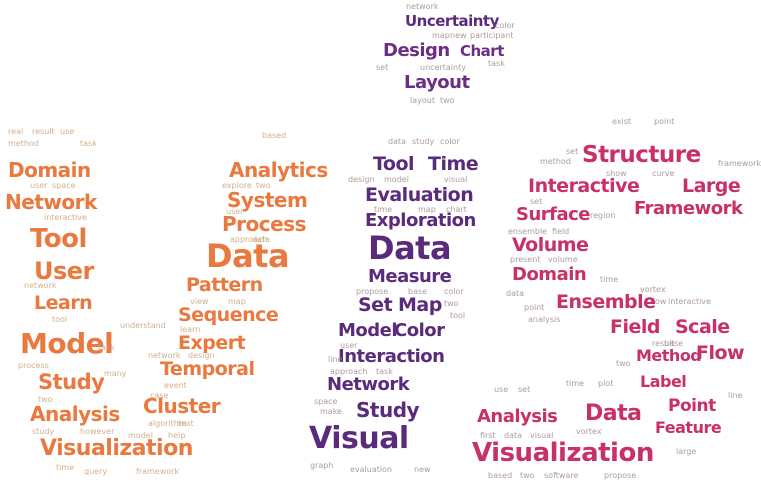  I want to click on word-software: software, so click(561, 475).